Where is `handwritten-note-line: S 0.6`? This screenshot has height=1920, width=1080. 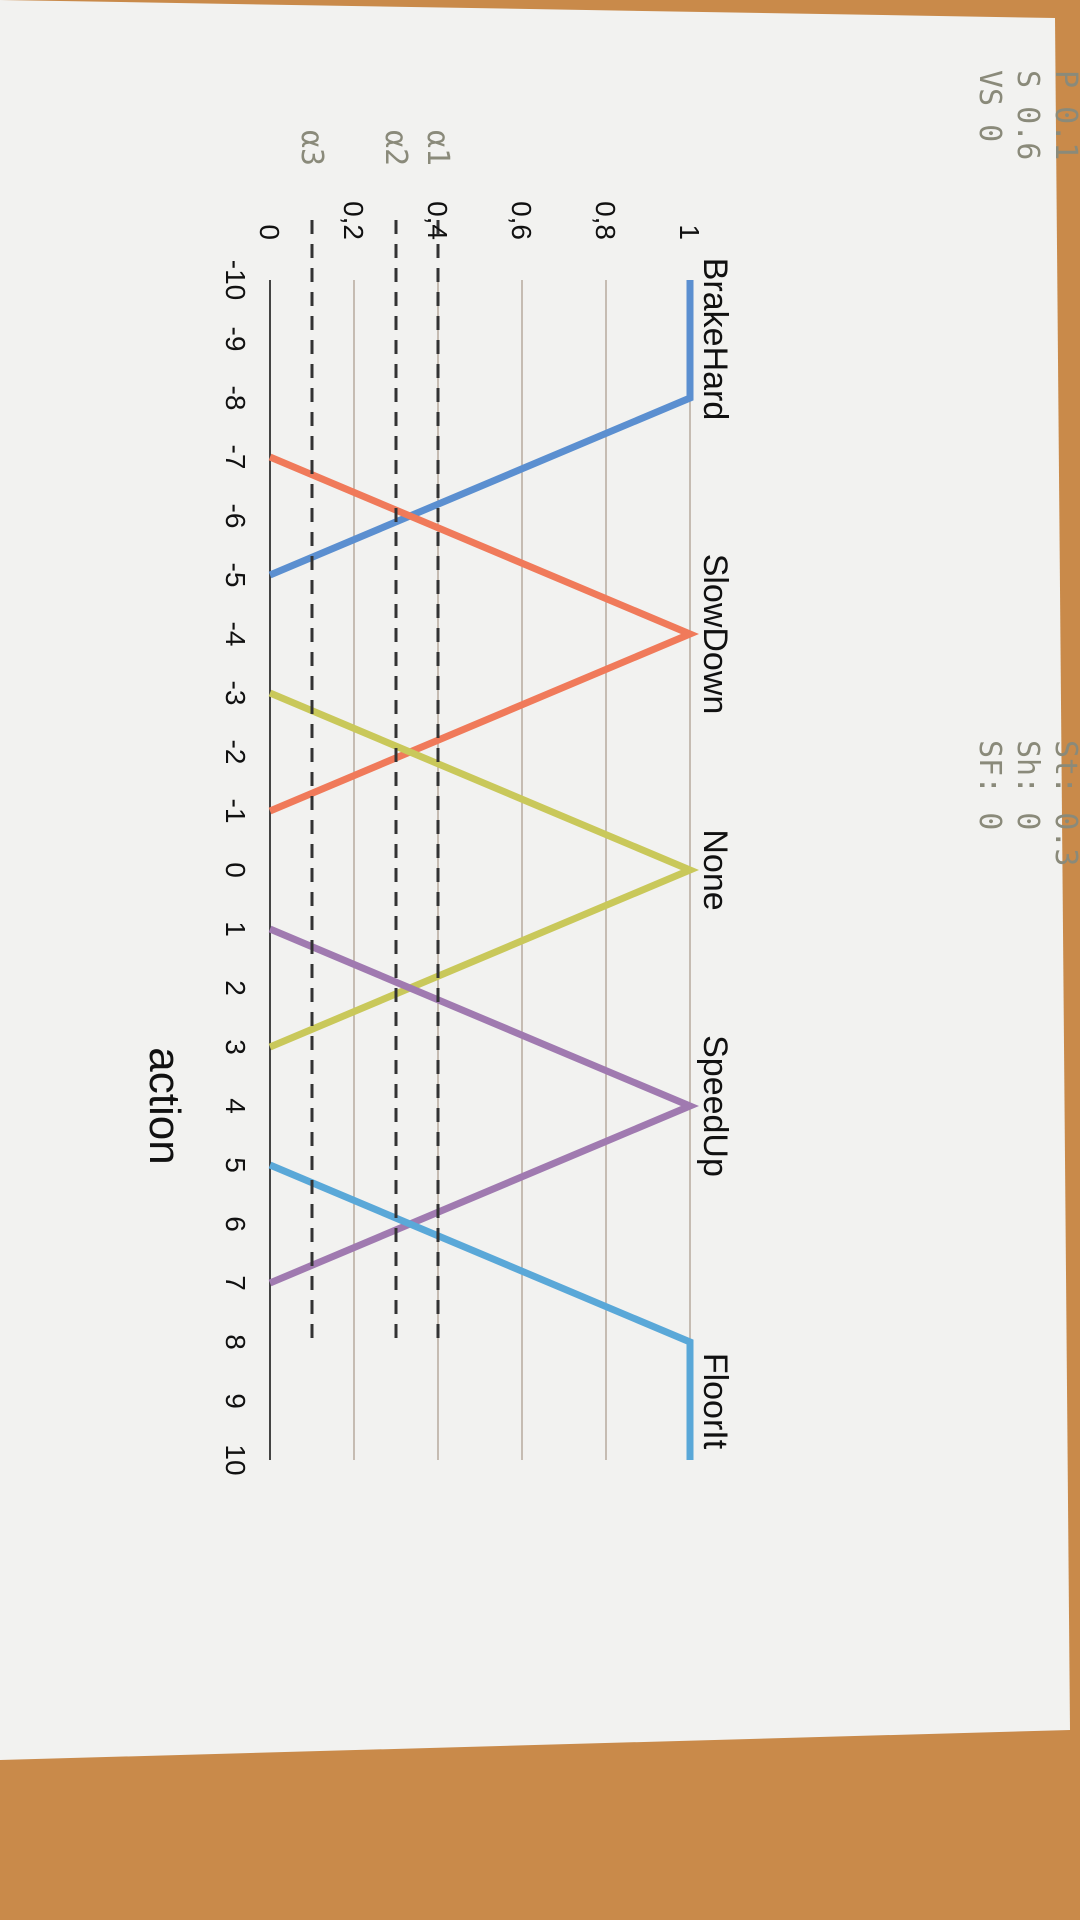
handwritten-note-line: S 0.6 is located at coordinates (1027, 115).